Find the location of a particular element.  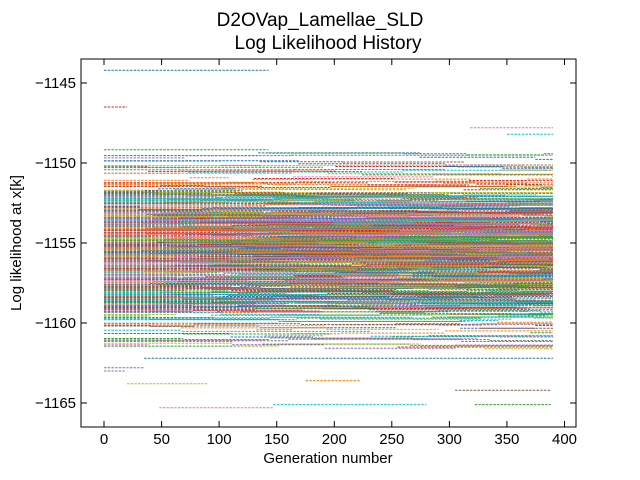

x-tick-label: 150 is located at coordinates (276, 439).